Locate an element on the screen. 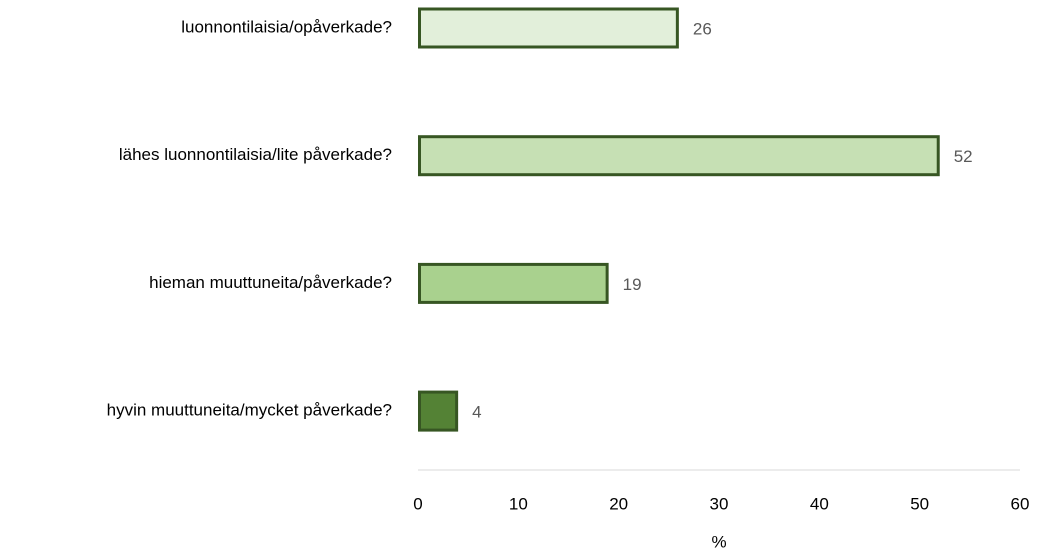 The width and height of the screenshot is (1038, 553). x-tick-label: 20 is located at coordinates (618, 503).